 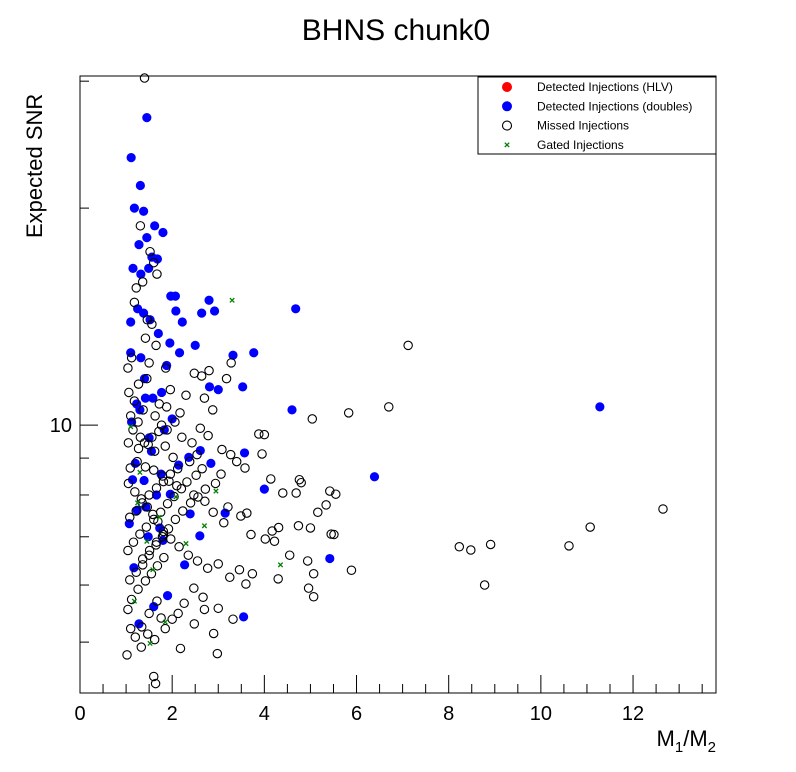 What do you see at coordinates (695, 738) in the screenshot?
I see `x-axis-title-sep: /M` at bounding box center [695, 738].